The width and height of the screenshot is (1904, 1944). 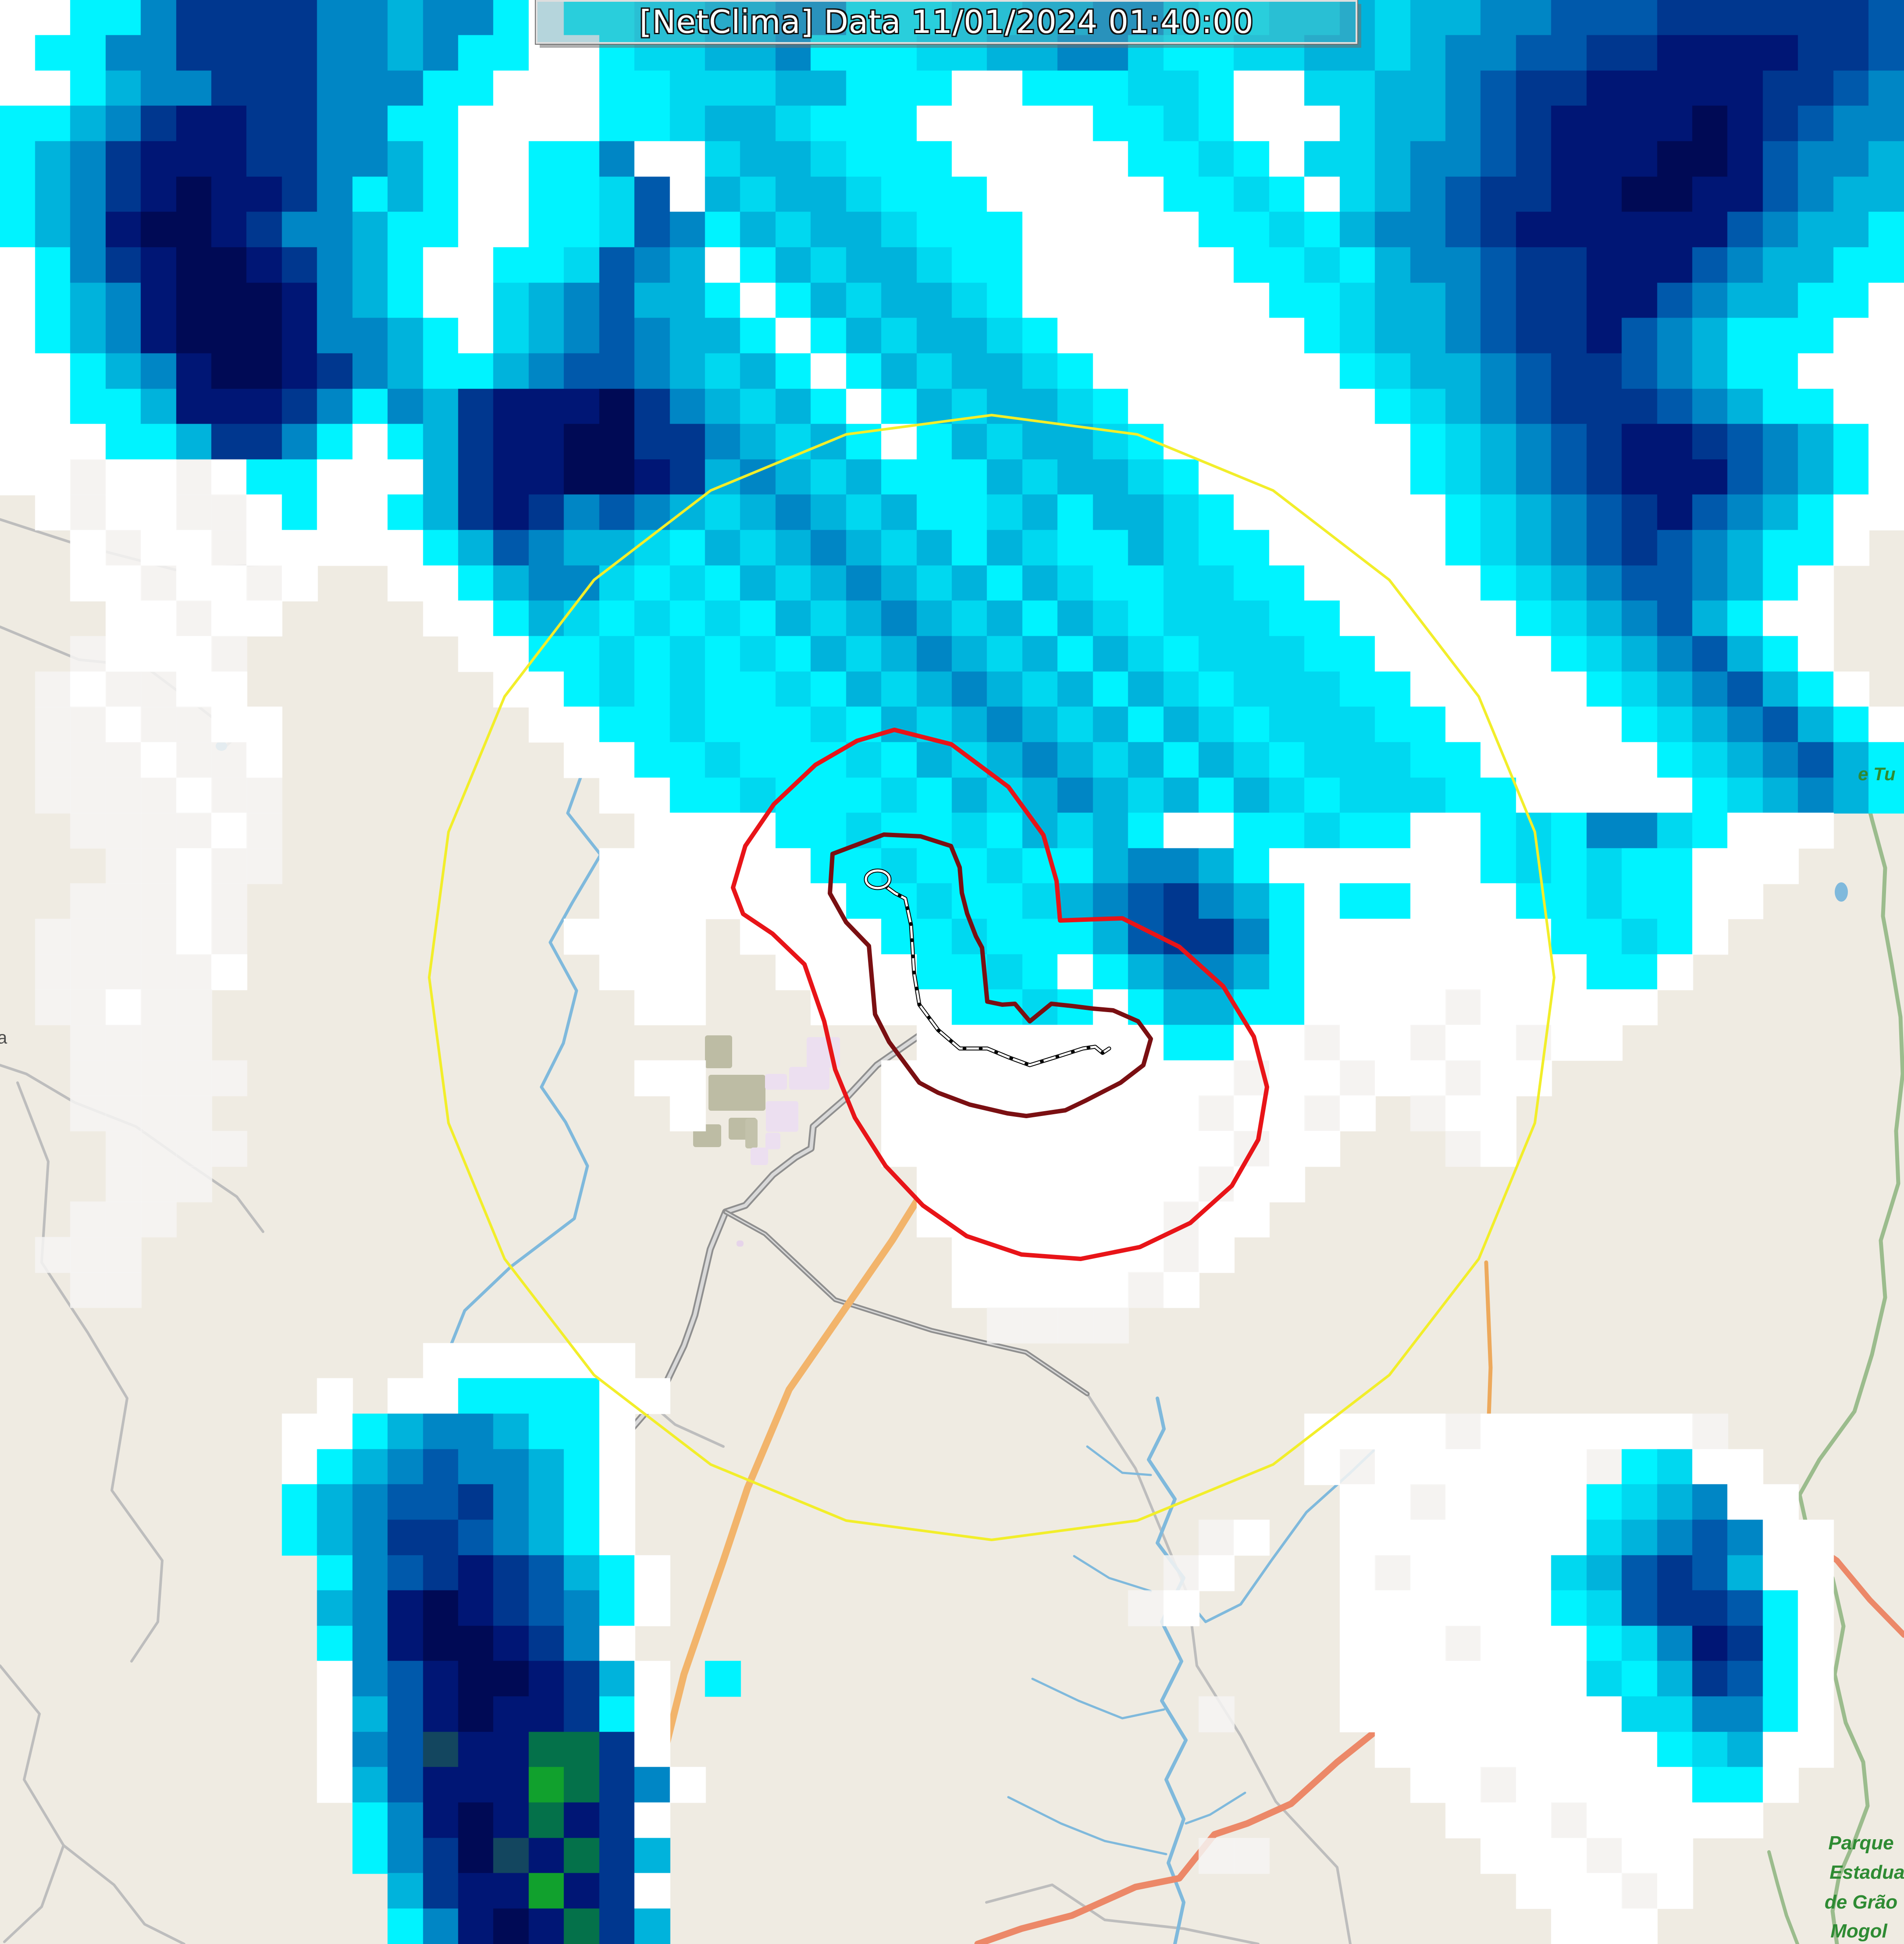 I want to click on mine-track-loop, so click(x=878, y=879).